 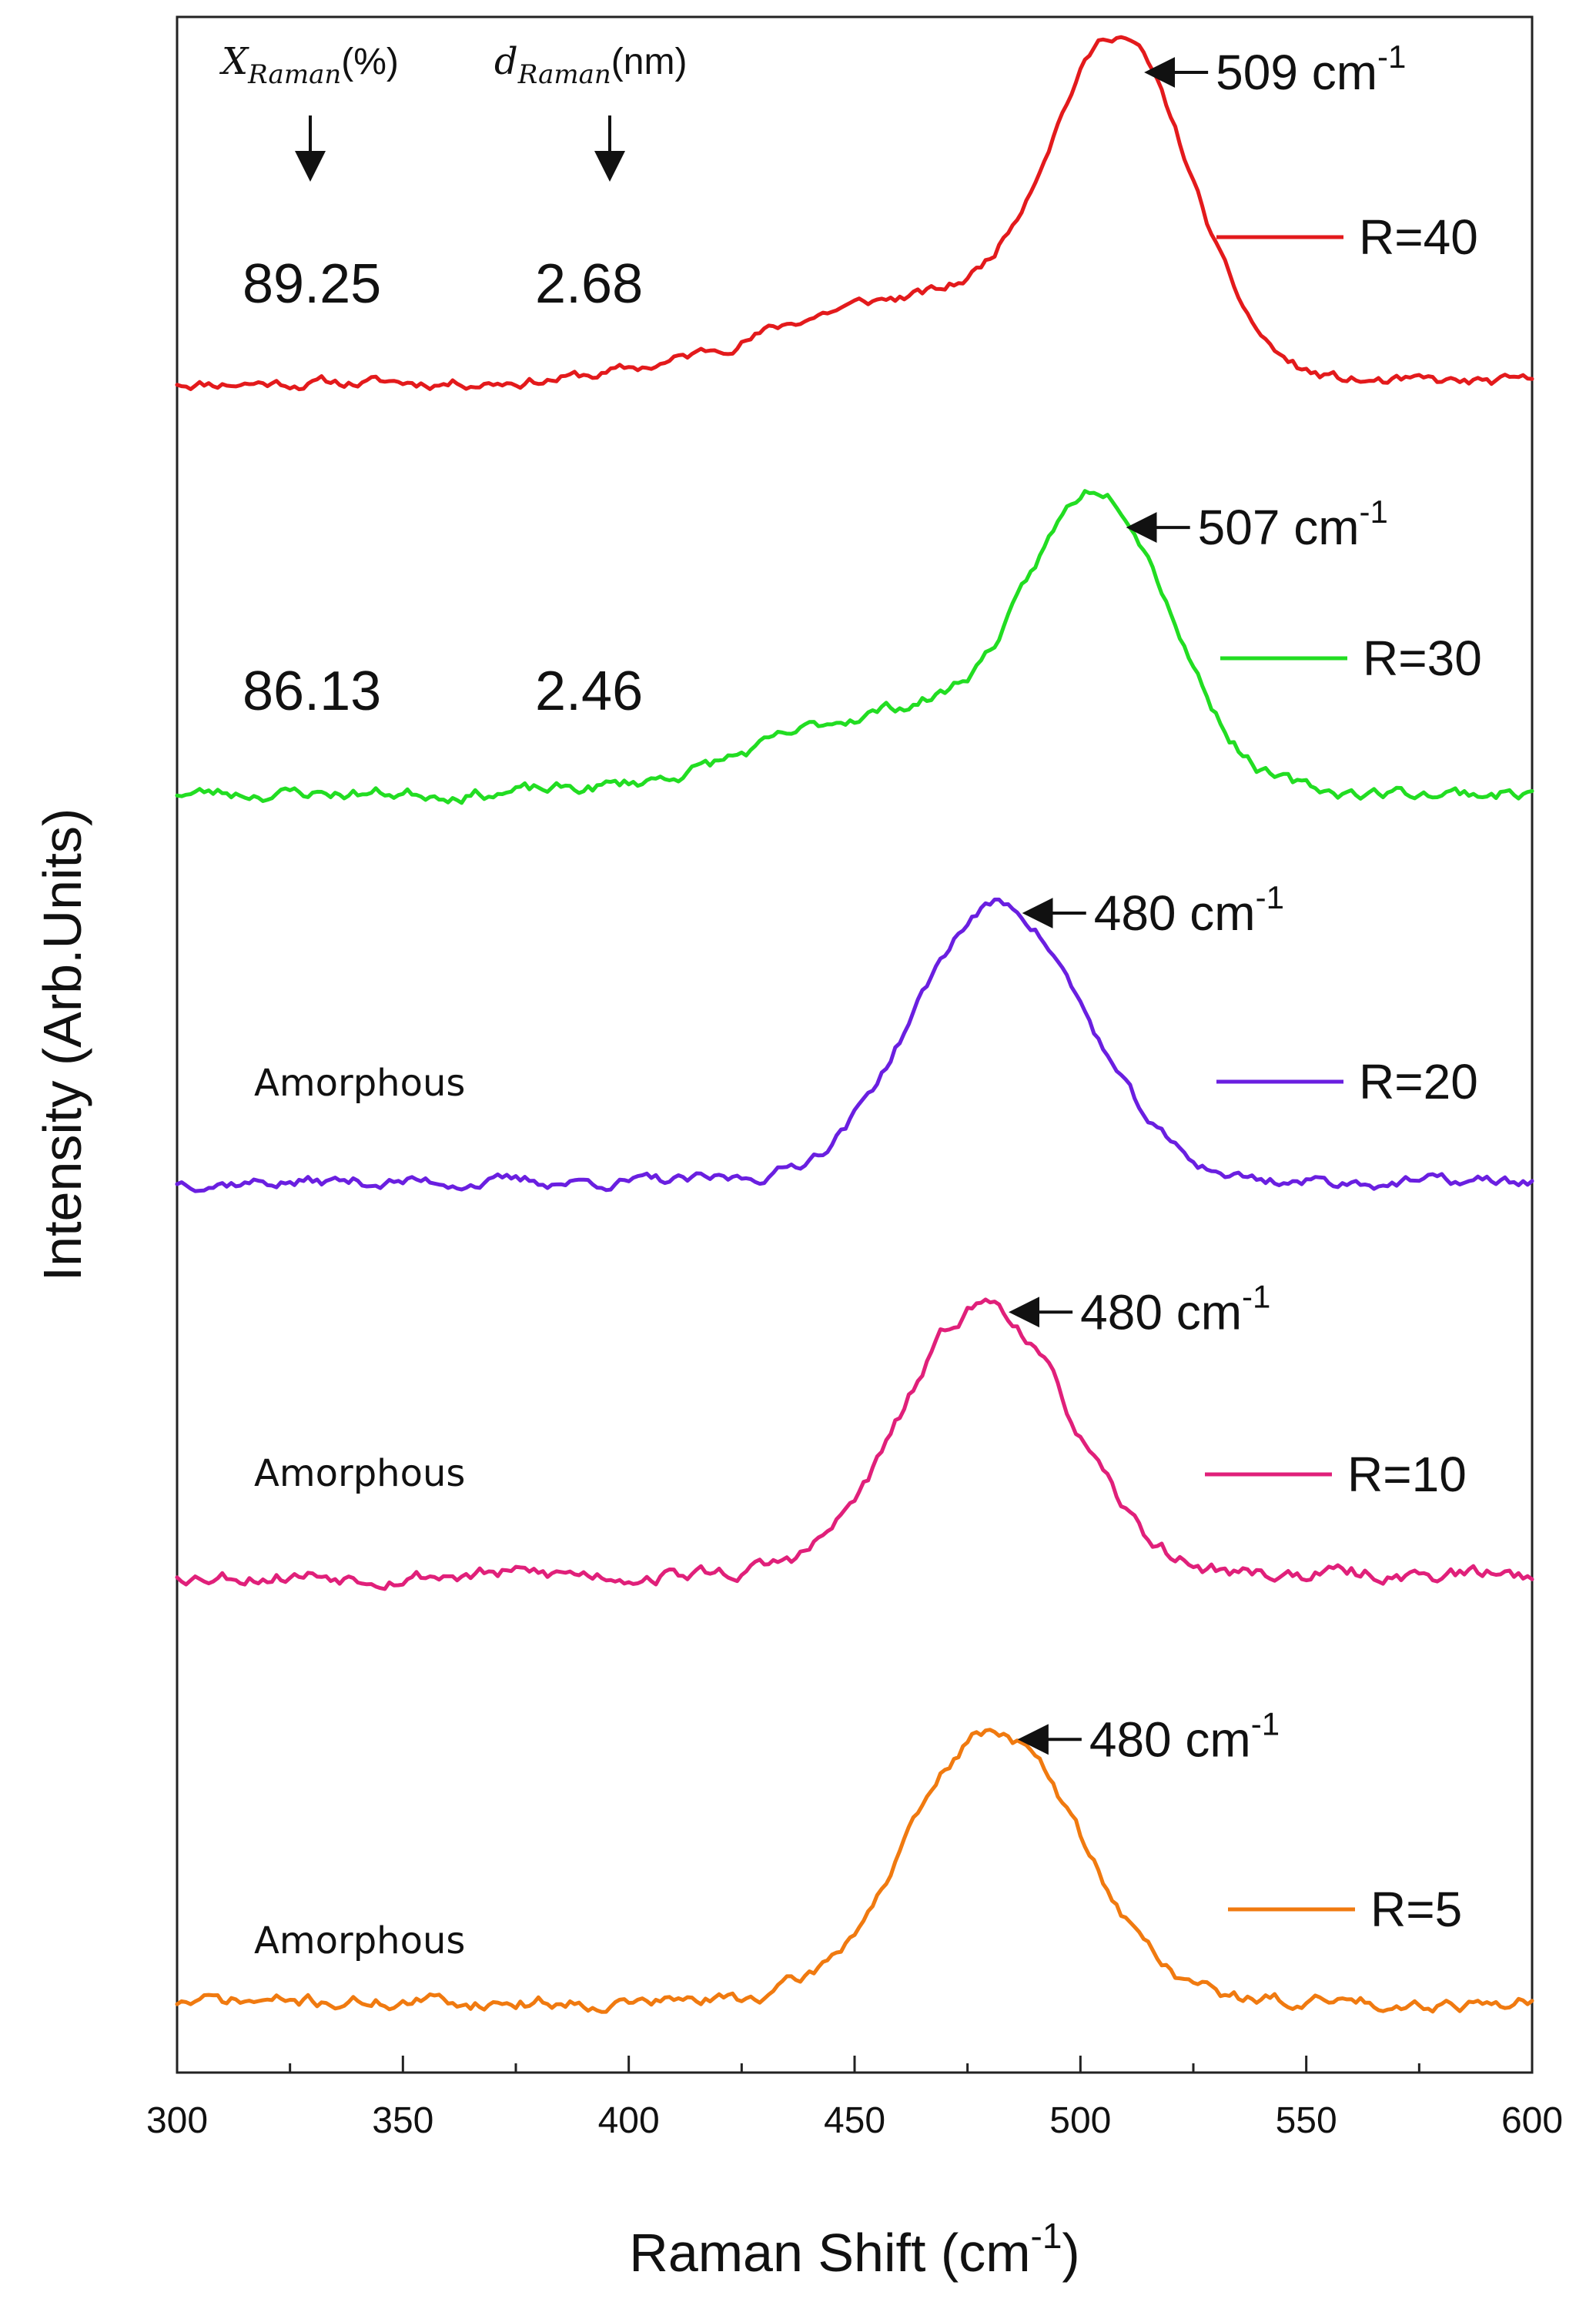 What do you see at coordinates (1080, 2120) in the screenshot?
I see `x-tick-label: 500` at bounding box center [1080, 2120].